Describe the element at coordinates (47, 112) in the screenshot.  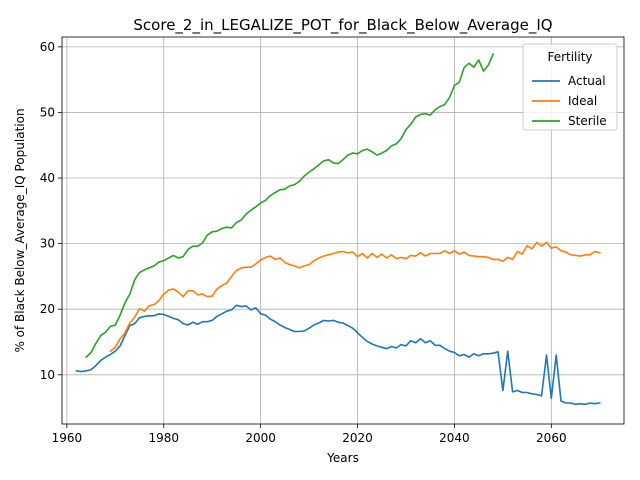
I see `y-tick-label: 50` at that location.